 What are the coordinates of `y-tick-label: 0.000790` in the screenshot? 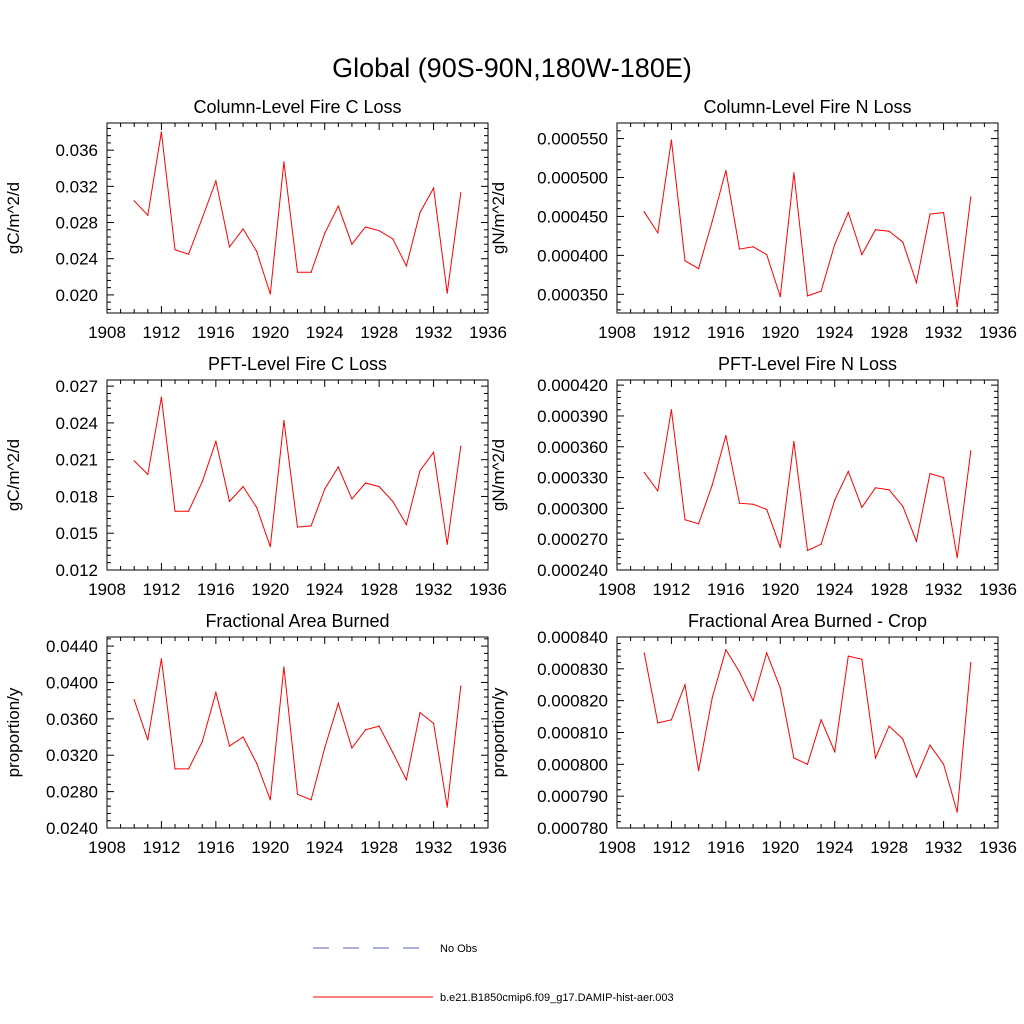 It's located at (572, 796).